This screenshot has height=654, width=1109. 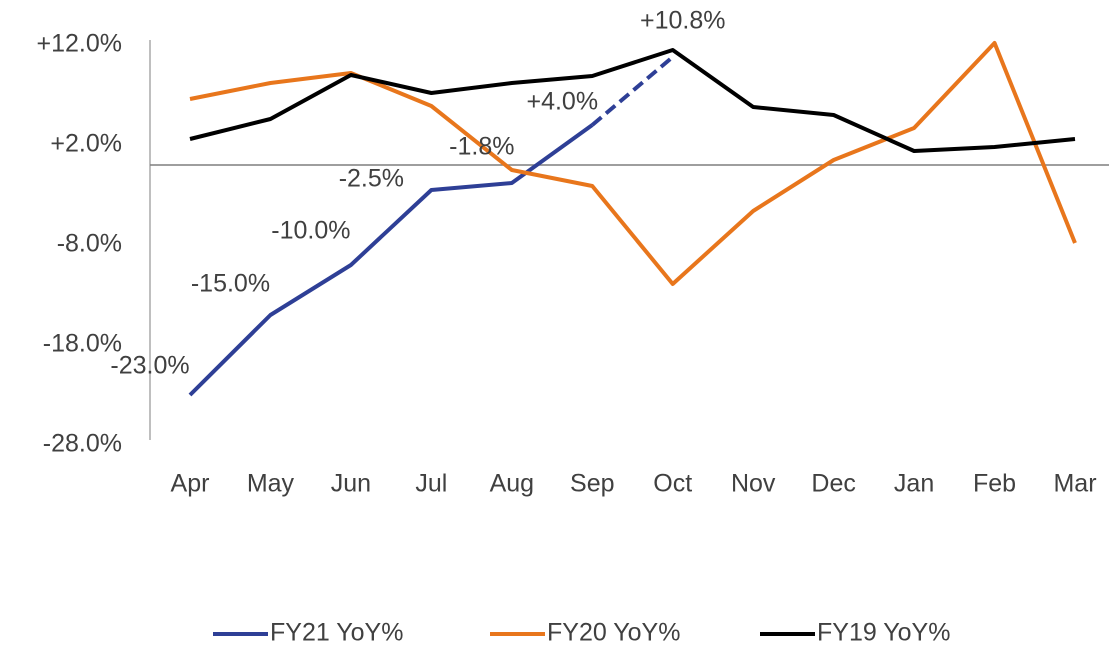 I want to click on data-label: -1.8%, so click(x=481, y=147).